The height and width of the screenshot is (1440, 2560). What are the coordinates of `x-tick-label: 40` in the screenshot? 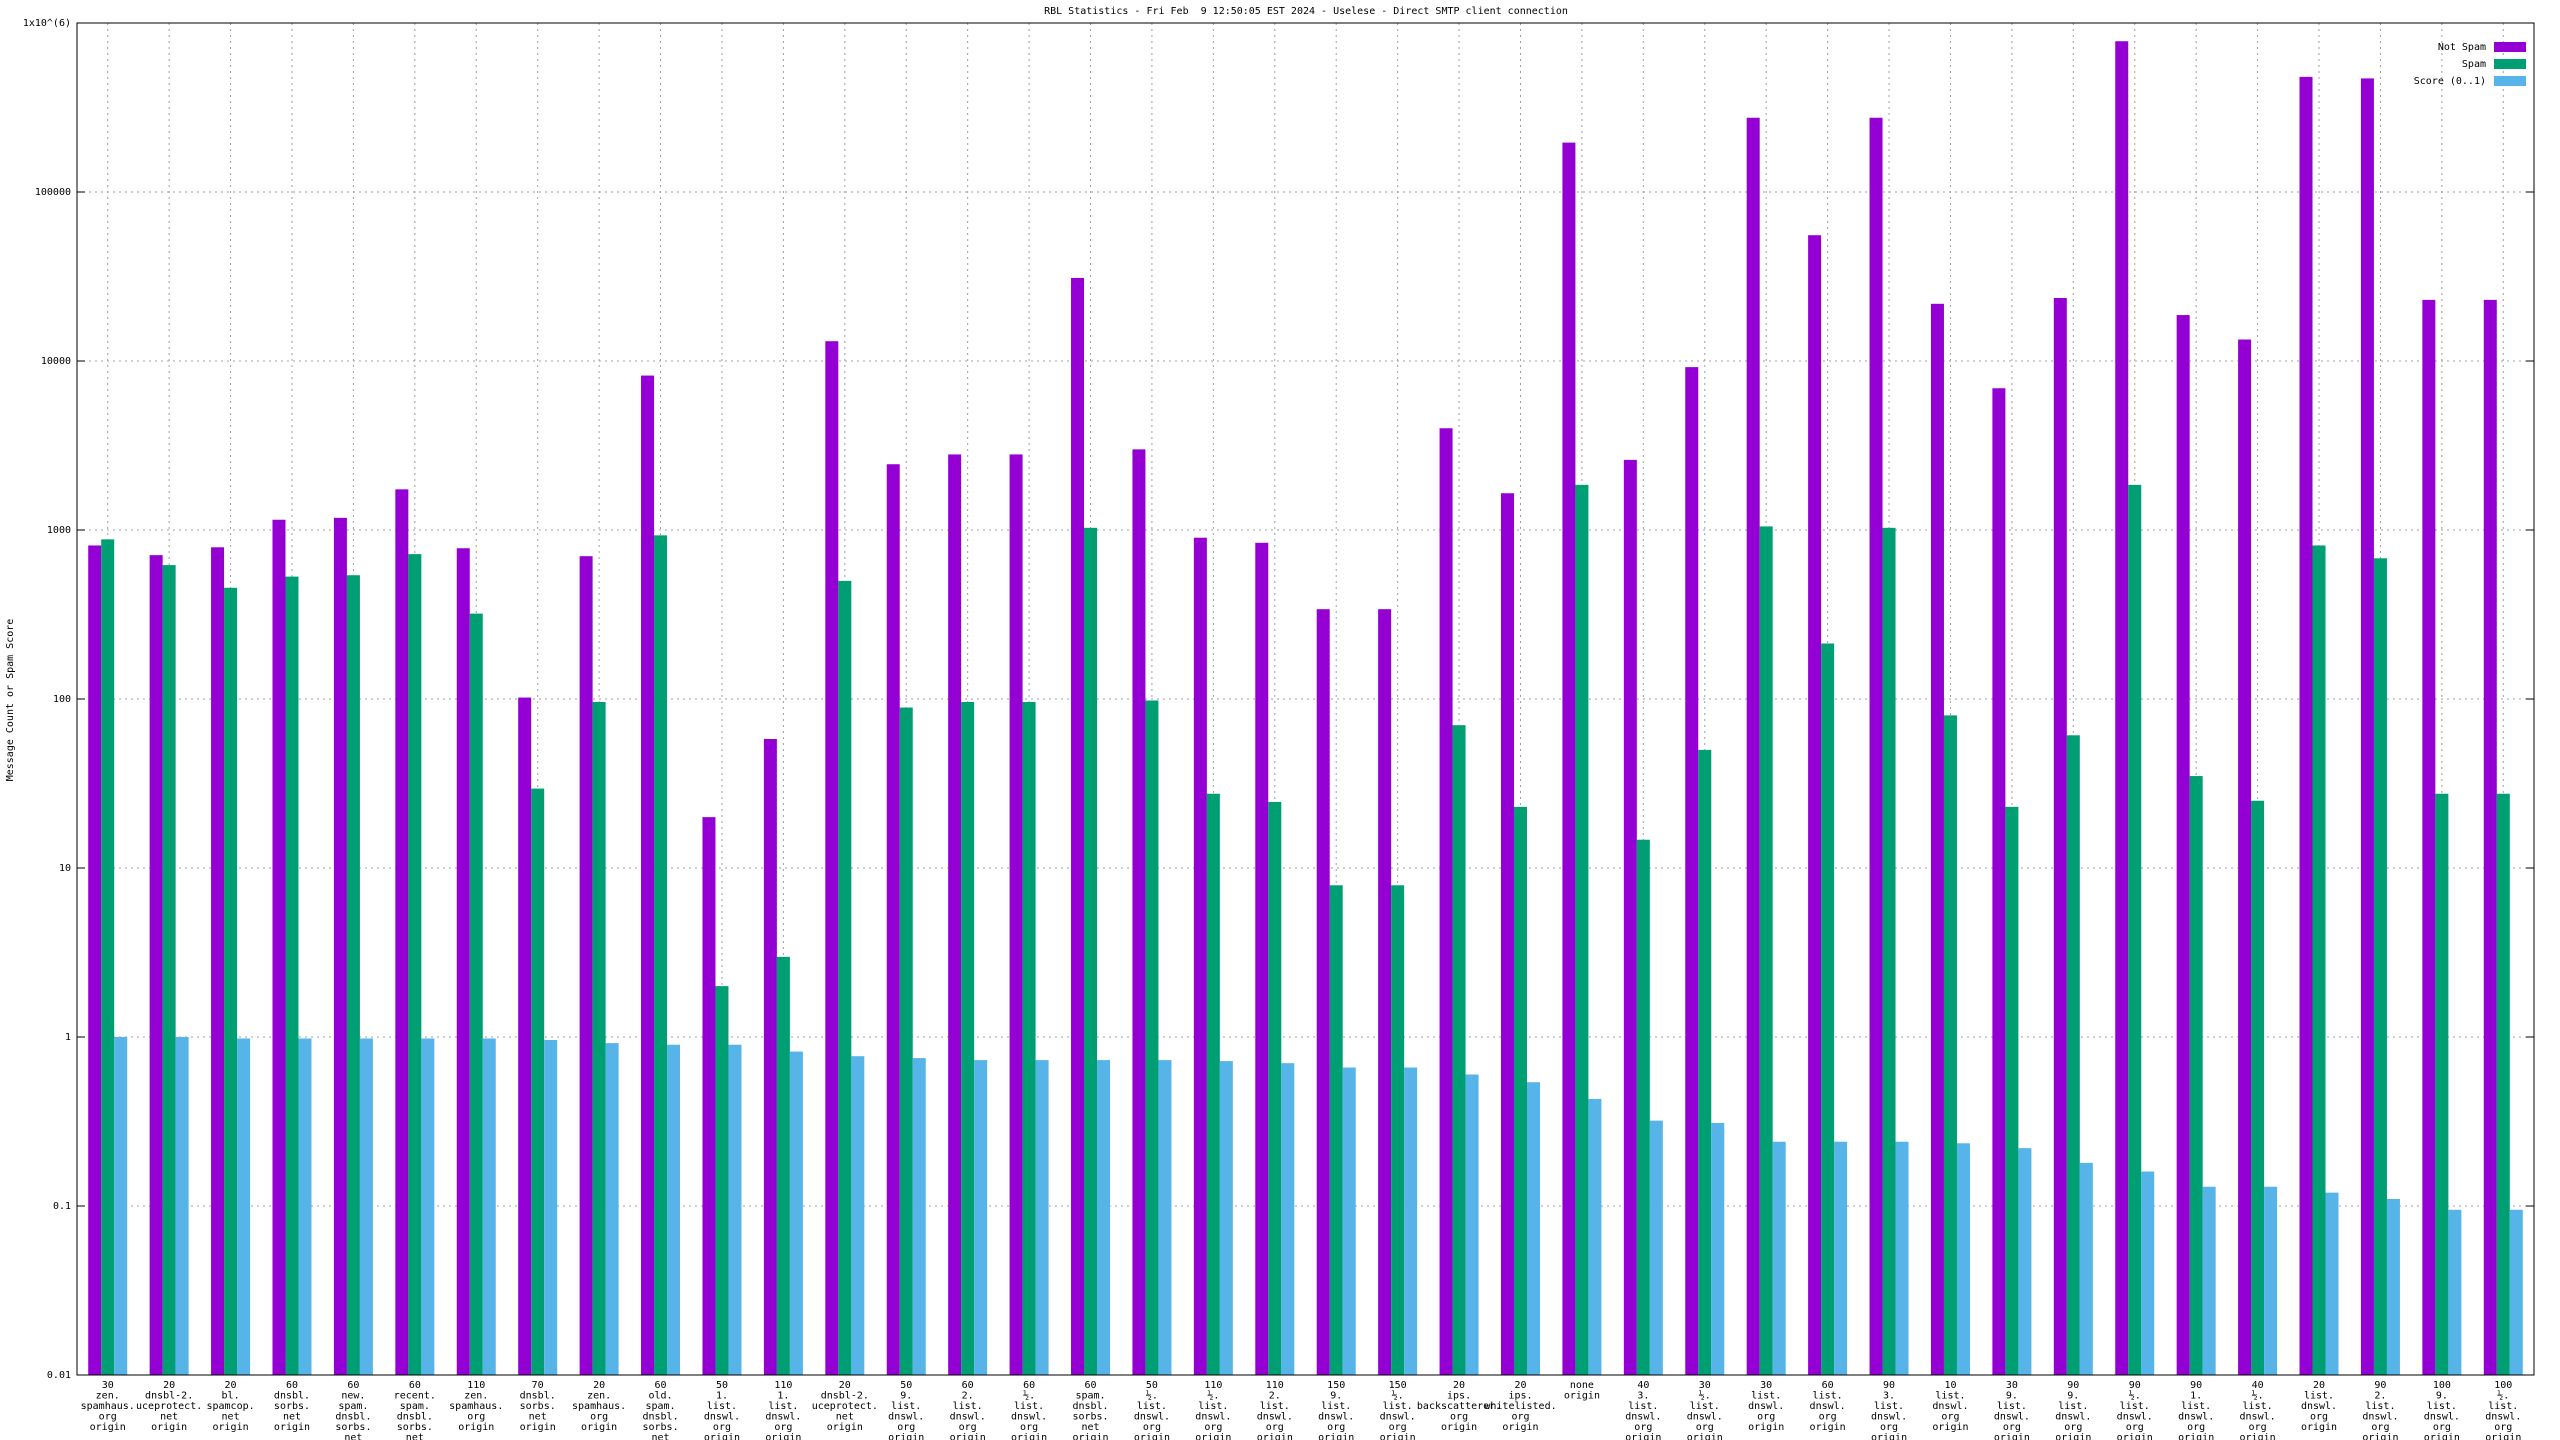 It's located at (1643, 1385).